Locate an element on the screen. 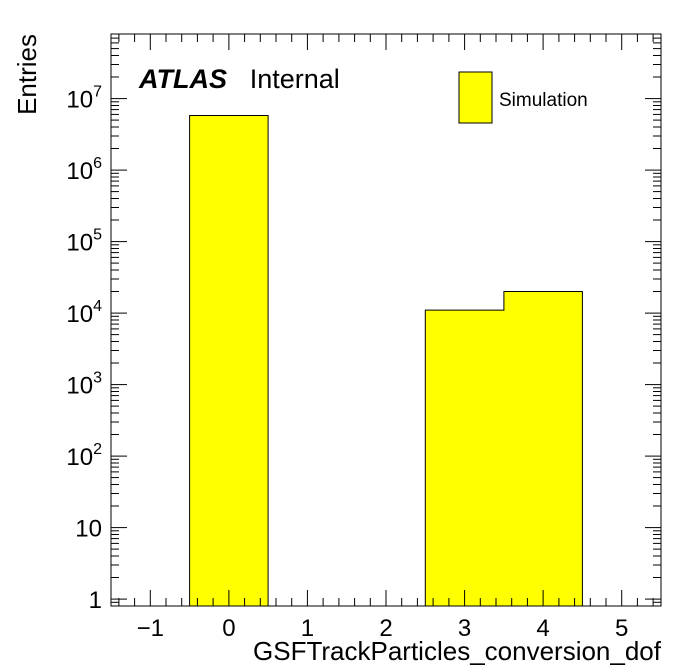 The width and height of the screenshot is (696, 672). atlas-label: ATLAS Internal is located at coordinates (239, 79).